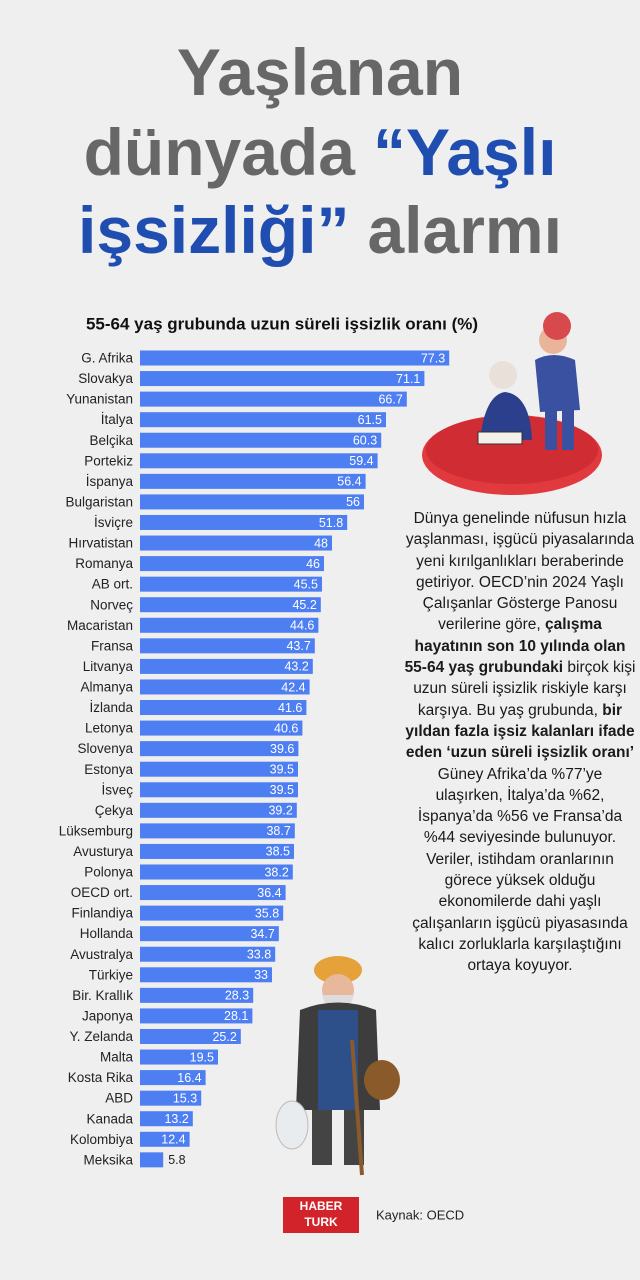  What do you see at coordinates (114, 810) in the screenshot?
I see `category-label: Çekya` at bounding box center [114, 810].